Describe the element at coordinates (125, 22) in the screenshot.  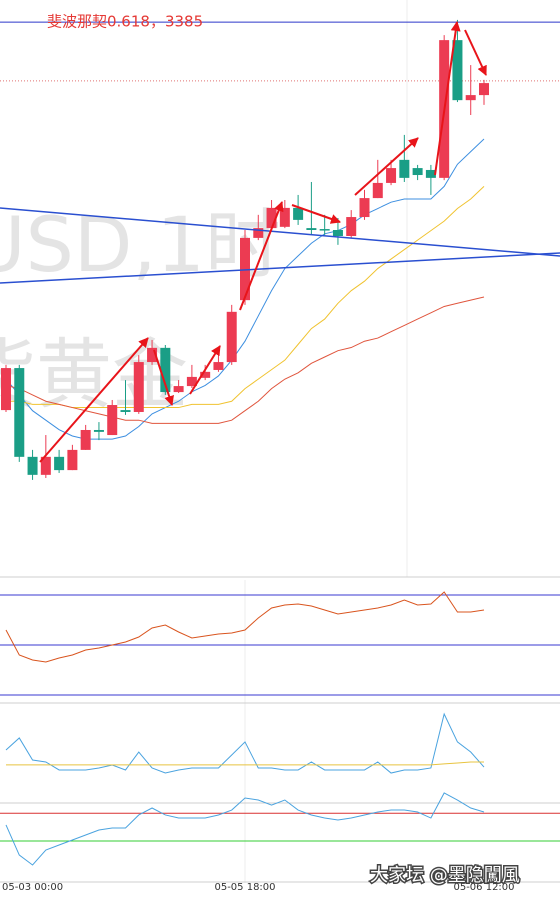
I see `annotation: 斐波那契0.618，3385` at that location.